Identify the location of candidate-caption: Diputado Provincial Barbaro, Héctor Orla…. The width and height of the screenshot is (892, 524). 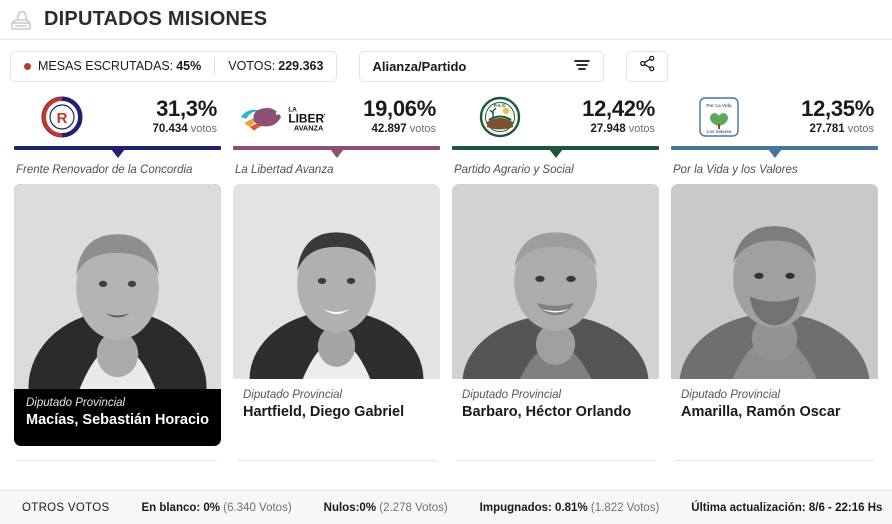
(555, 399).